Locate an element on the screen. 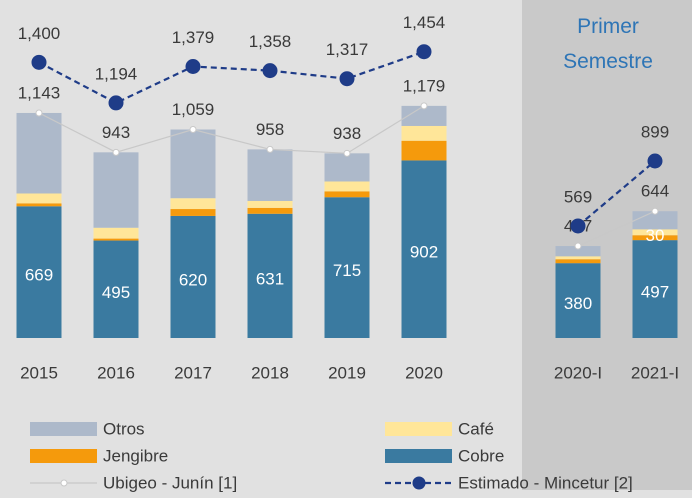 The width and height of the screenshot is (692, 498). data-label: 899 is located at coordinates (655, 131).